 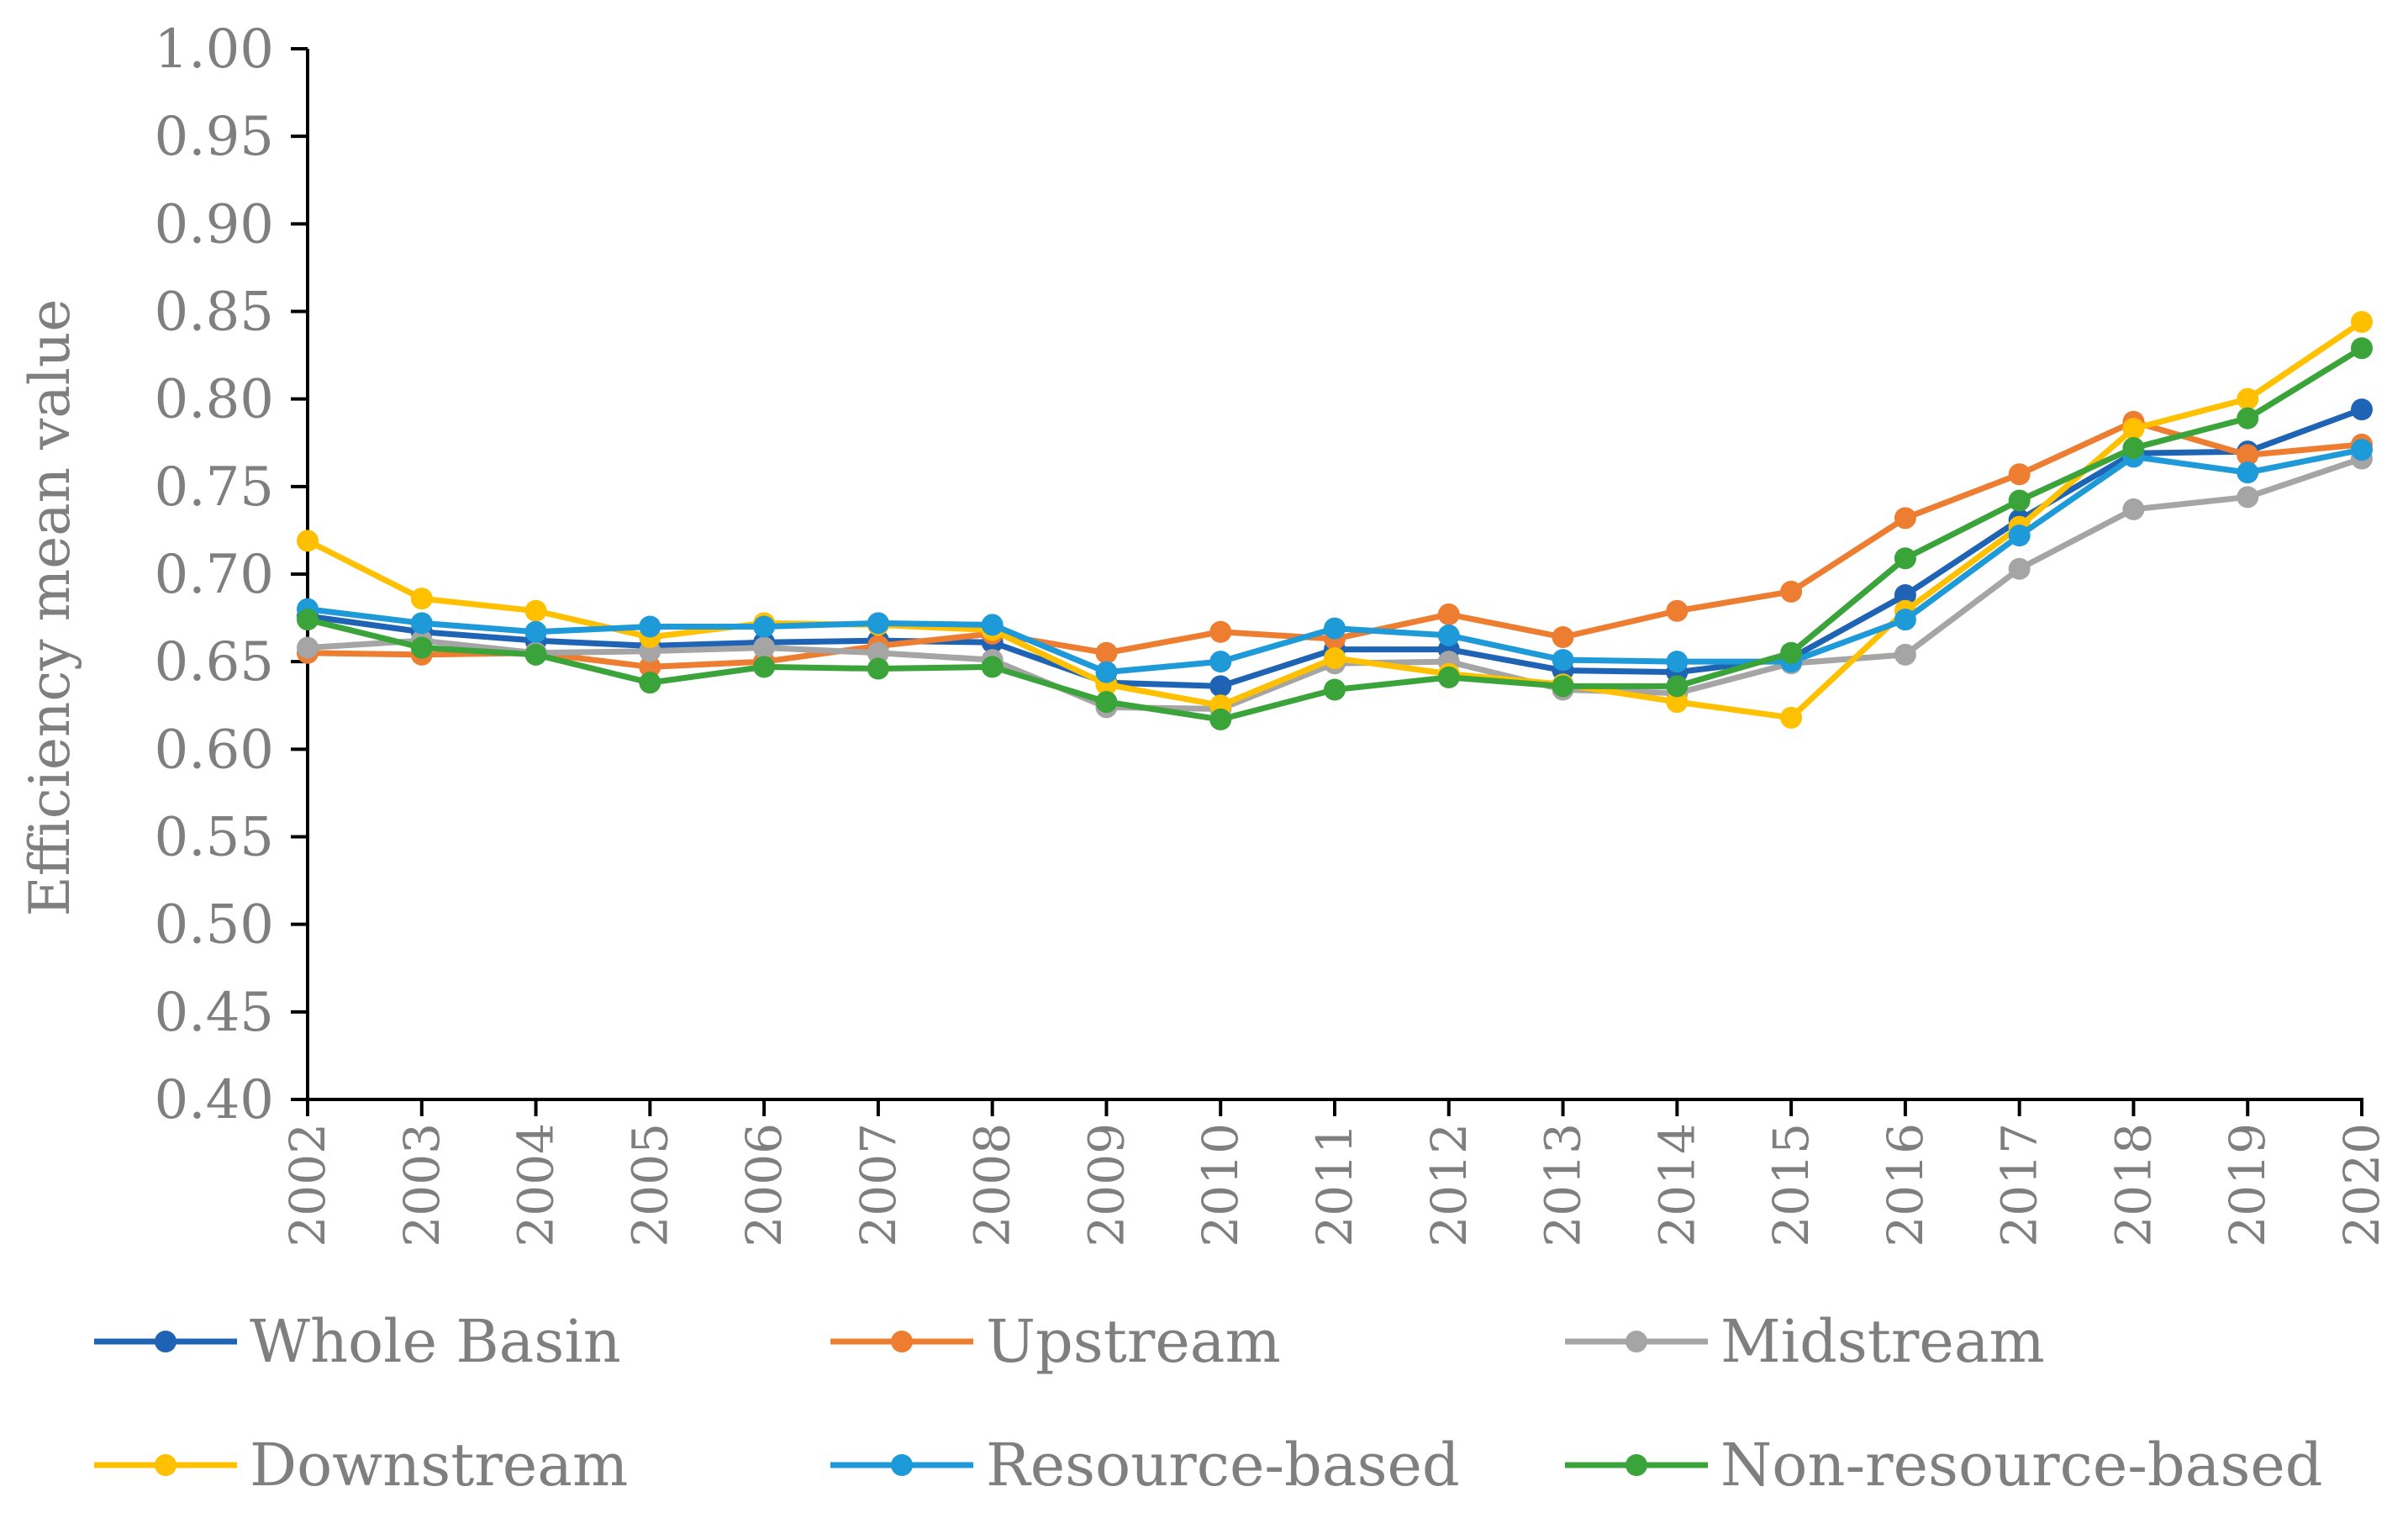 I want to click on y-tick-label: 0.80, so click(x=215, y=400).